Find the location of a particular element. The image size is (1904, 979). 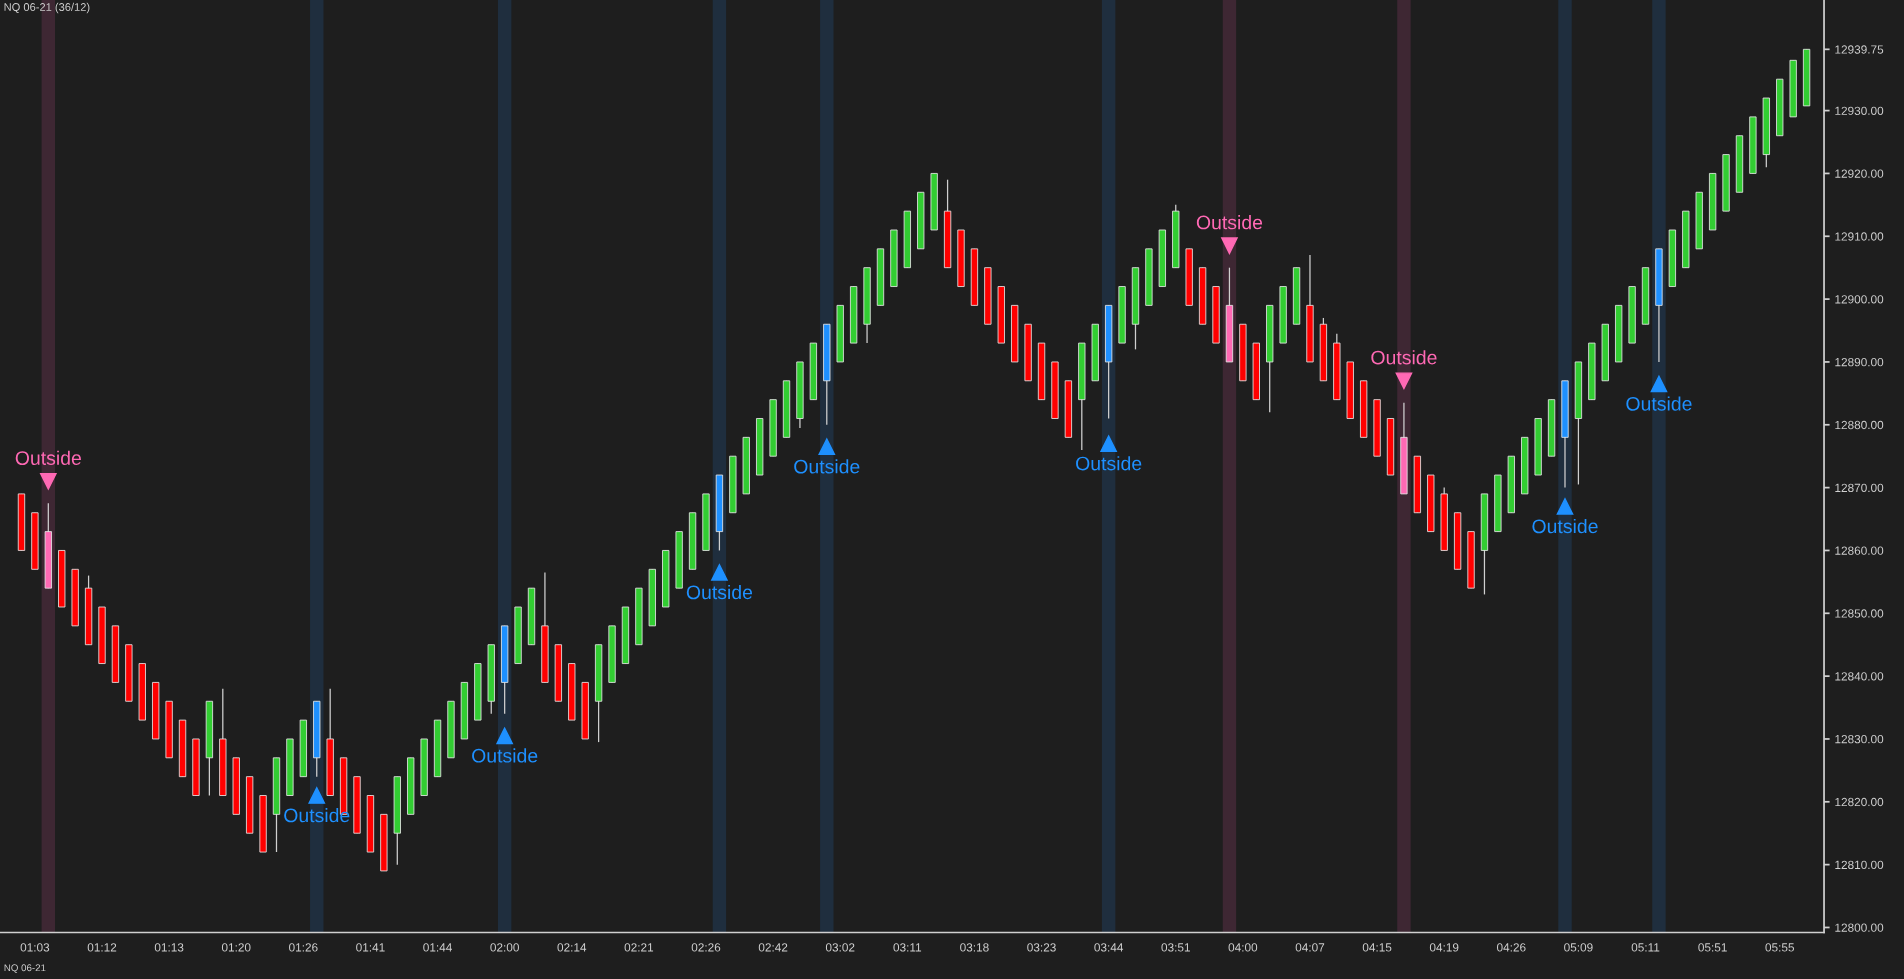

x-tick-label: 01:20 is located at coordinates (236, 947).